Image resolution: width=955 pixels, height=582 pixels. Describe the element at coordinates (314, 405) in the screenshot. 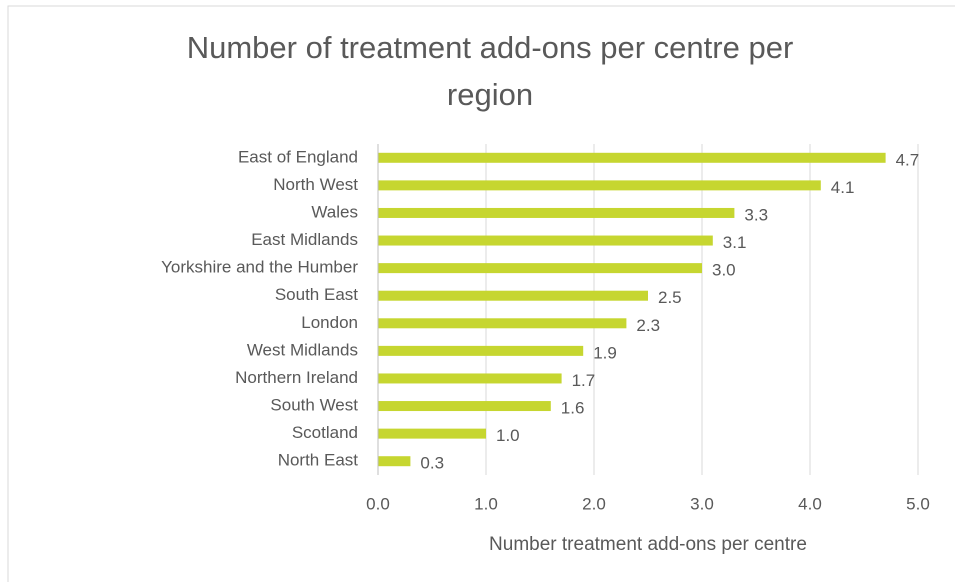

I see `y-tick-label: South West` at that location.